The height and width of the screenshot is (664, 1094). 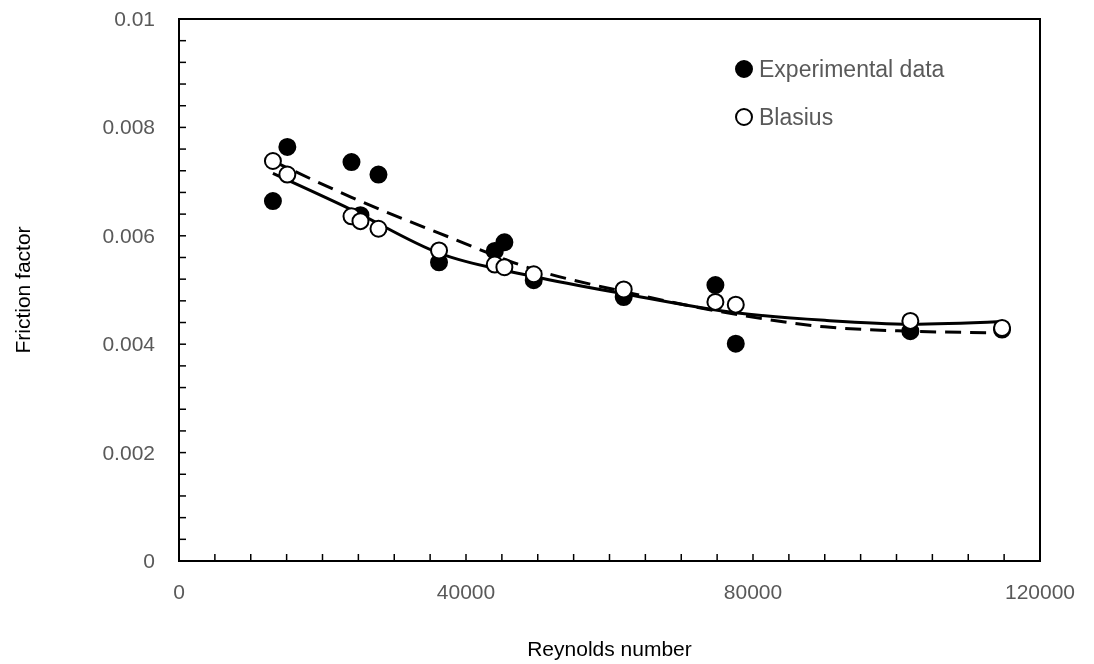 I want to click on x-tick-label: 0, so click(x=179, y=591).